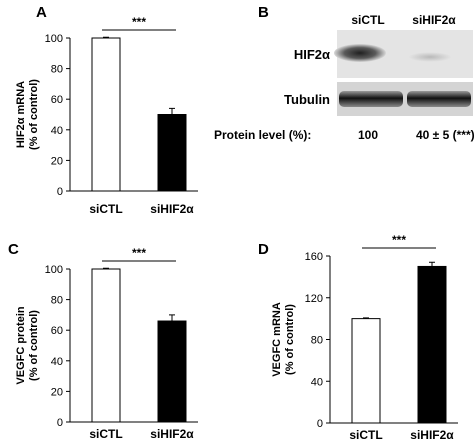 This screenshot has height=444, width=476. What do you see at coordinates (367, 20) in the screenshot?
I see `lane-label-1: siCTL` at bounding box center [367, 20].